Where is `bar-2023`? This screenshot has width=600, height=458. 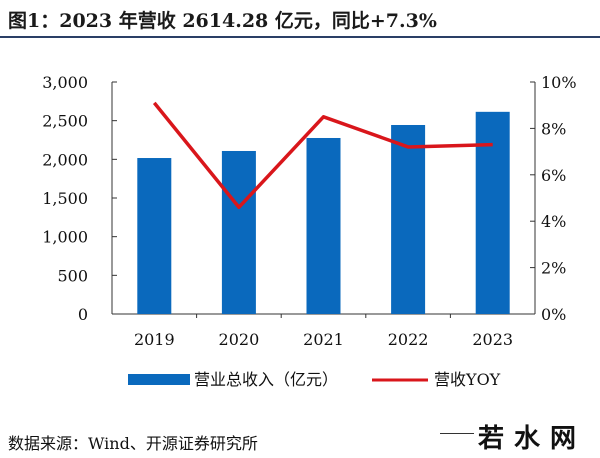
bar-2023 is located at coordinates (492, 212).